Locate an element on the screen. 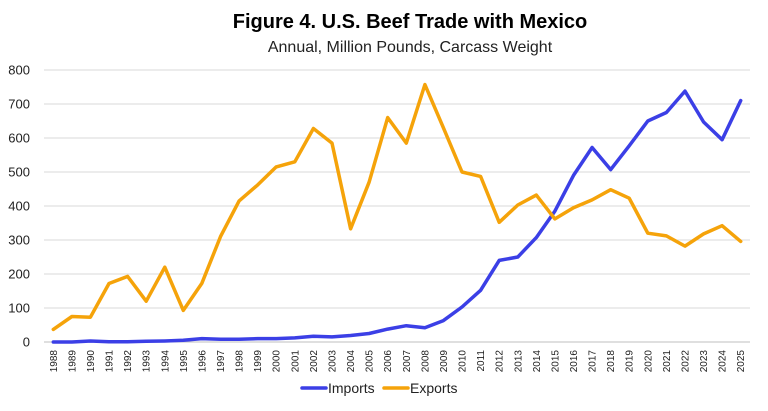 The height and width of the screenshot is (411, 768). y-tick-label: 600 is located at coordinates (19, 138).